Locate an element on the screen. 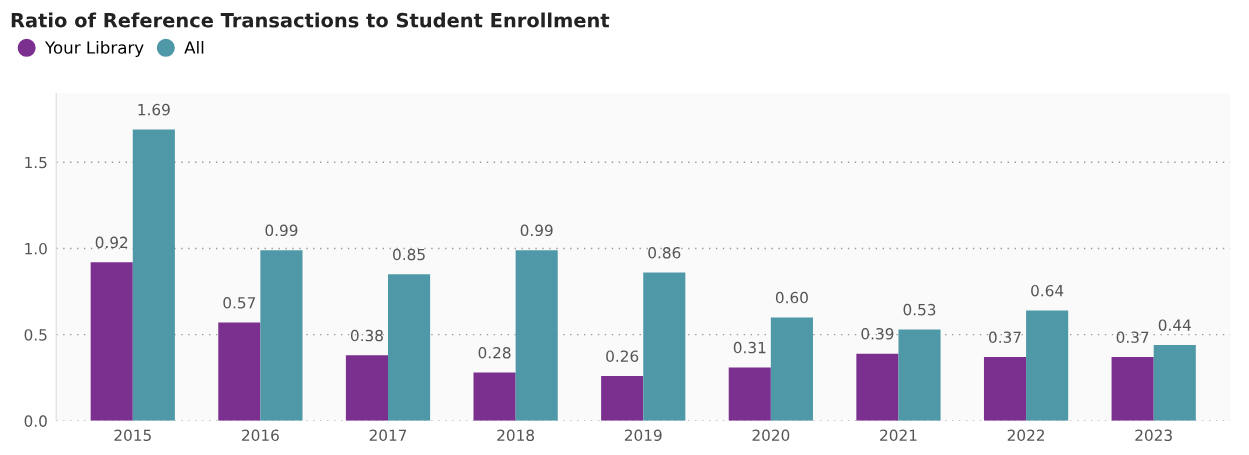 This screenshot has height=455, width=1249. data-label: 0.57 is located at coordinates (239, 302).